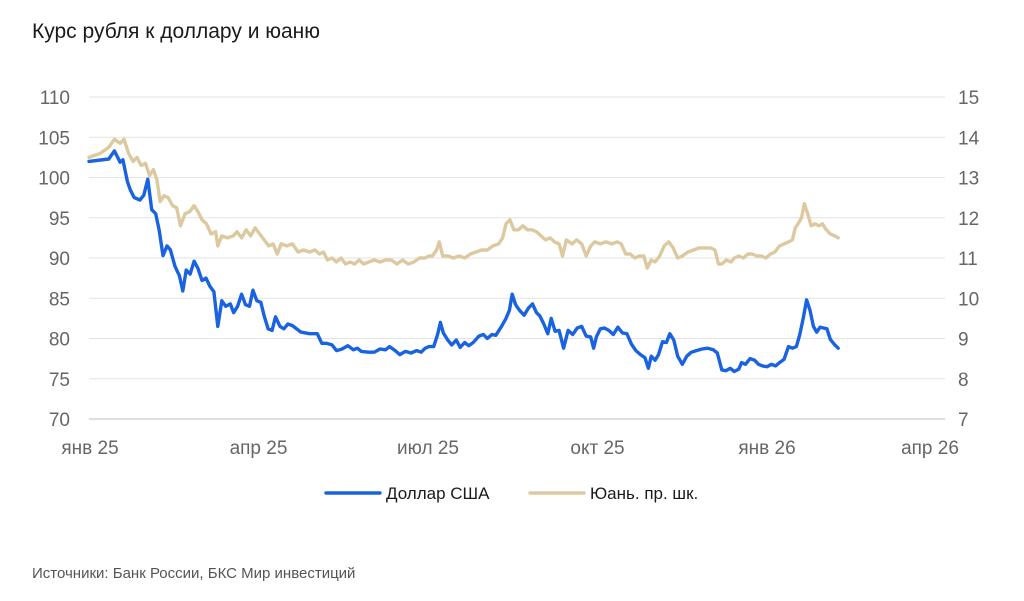 The height and width of the screenshot is (601, 1024). I want to click on legend: Доллар США Юань. пр. шк., so click(511, 493).